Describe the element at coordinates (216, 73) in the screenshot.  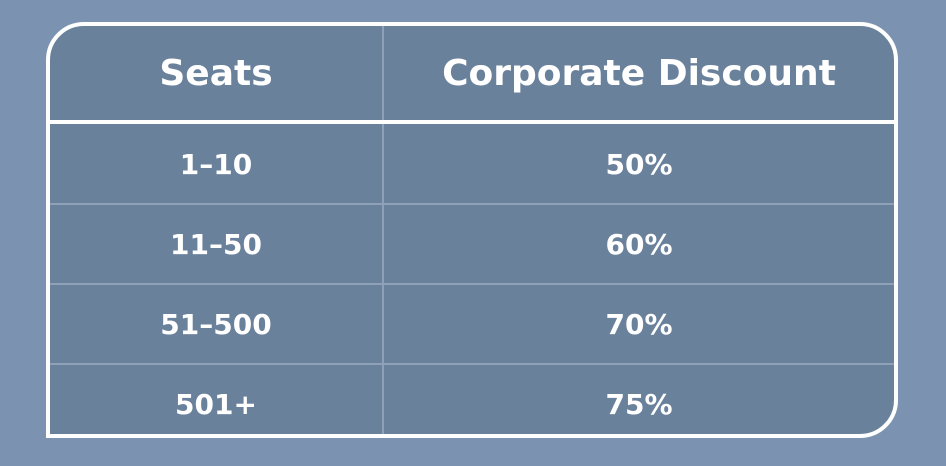
I see `header-cell: Seats` at that location.